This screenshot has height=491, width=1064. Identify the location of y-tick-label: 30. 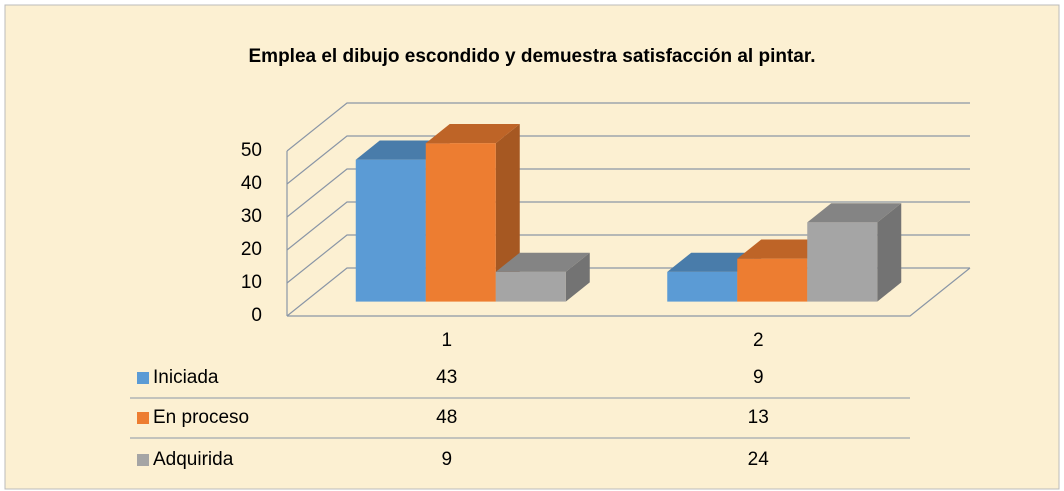
(251, 216).